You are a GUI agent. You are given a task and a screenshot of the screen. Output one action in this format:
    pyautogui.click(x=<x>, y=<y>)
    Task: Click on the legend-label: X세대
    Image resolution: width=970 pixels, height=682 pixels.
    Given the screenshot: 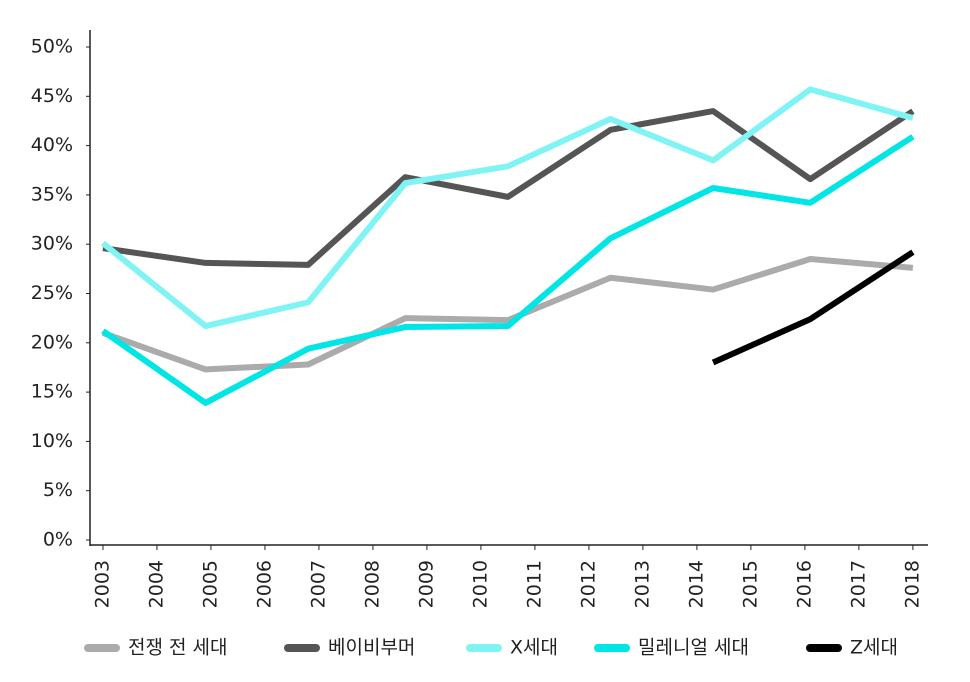 What is the action you would take?
    pyautogui.click(x=534, y=648)
    